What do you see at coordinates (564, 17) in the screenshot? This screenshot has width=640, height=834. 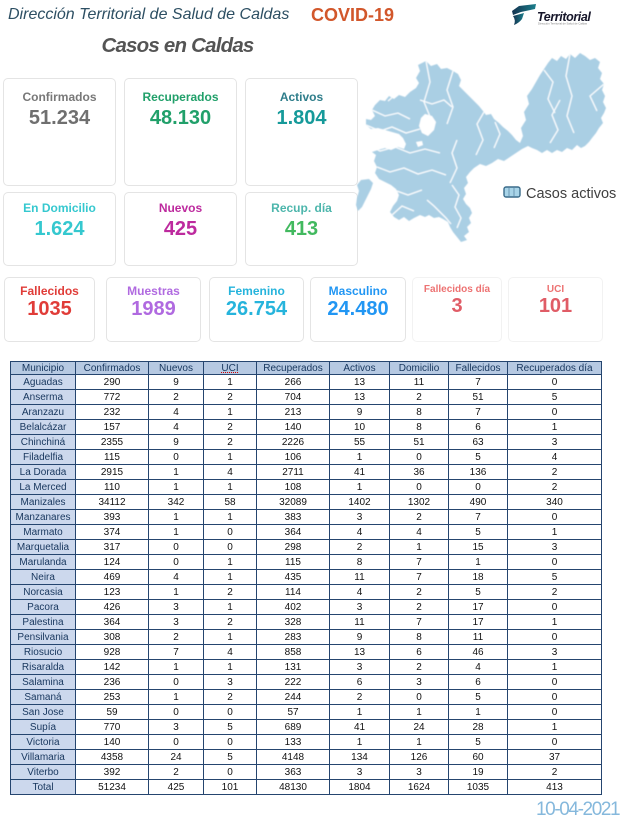 I see `svg-text: Territorial` at bounding box center [564, 17].